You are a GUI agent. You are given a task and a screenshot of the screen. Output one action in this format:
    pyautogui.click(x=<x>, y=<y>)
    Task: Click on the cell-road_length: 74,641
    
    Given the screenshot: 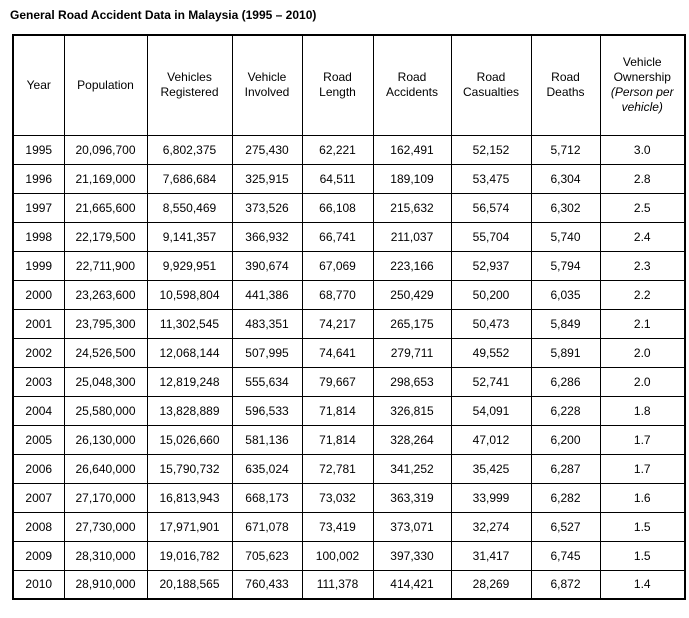 What is the action you would take?
    pyautogui.click(x=337, y=352)
    